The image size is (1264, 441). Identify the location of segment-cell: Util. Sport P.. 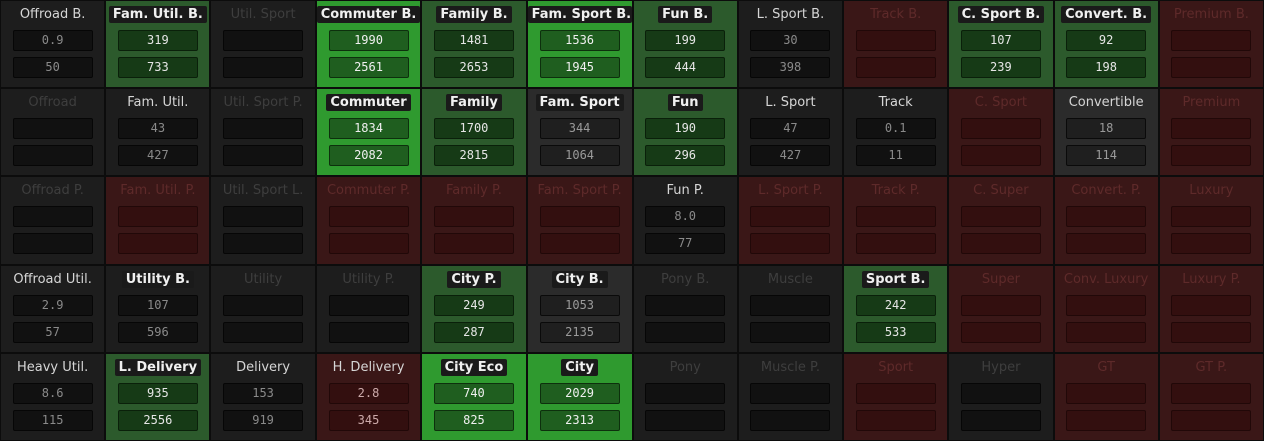
(263, 132).